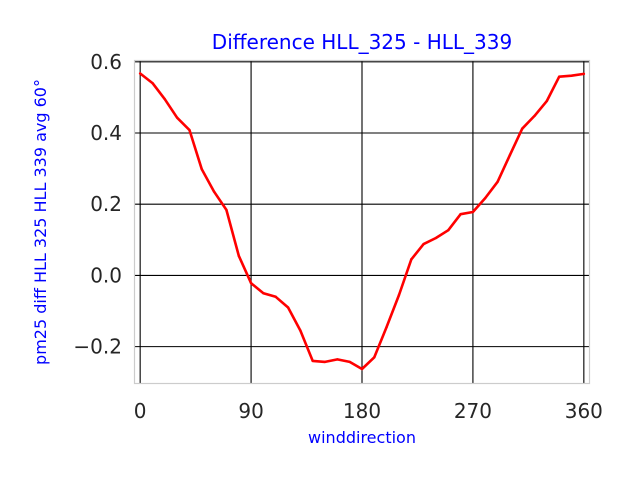 Image resolution: width=640 pixels, height=480 pixels. What do you see at coordinates (362, 411) in the screenshot?
I see `x-tick-label: 180` at bounding box center [362, 411].